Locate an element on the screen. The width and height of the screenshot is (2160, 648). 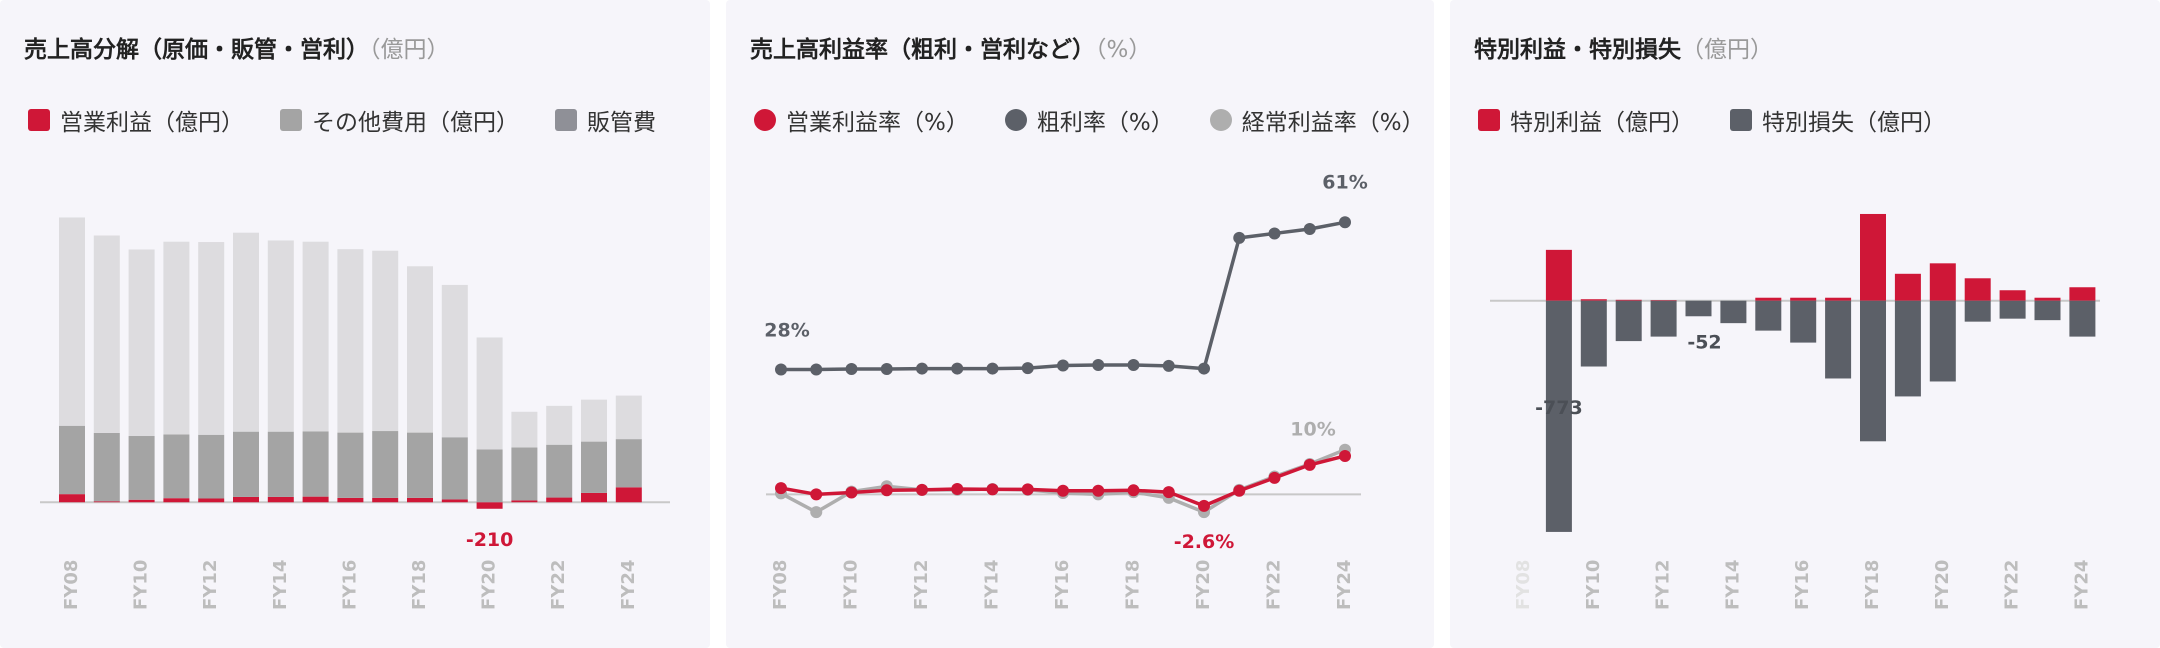
legend-item-ordinary-margin: 経常利益率（%） is located at coordinates (1317, 120).